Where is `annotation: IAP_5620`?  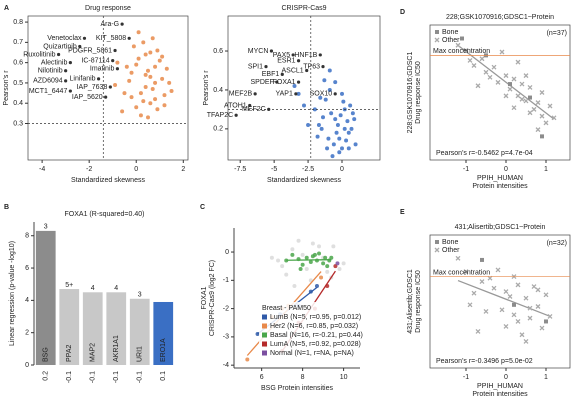
annotation: IAP_5620 is located at coordinates (87, 97).